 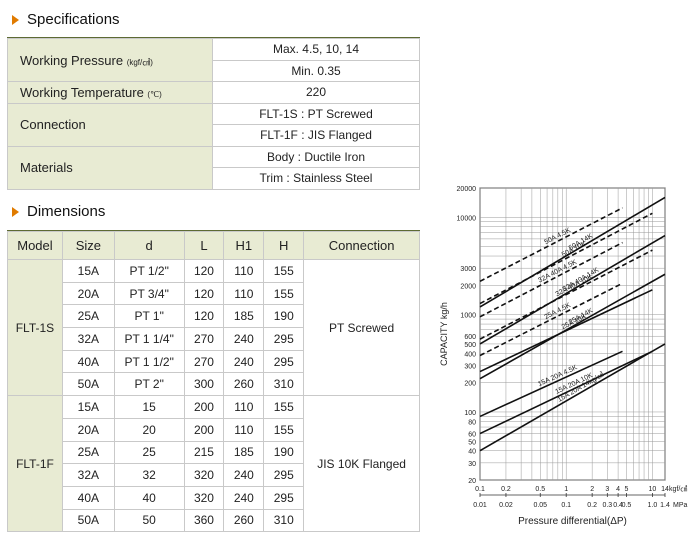 I want to click on spec-row: Min. 0.35, so click(x=214, y=70).